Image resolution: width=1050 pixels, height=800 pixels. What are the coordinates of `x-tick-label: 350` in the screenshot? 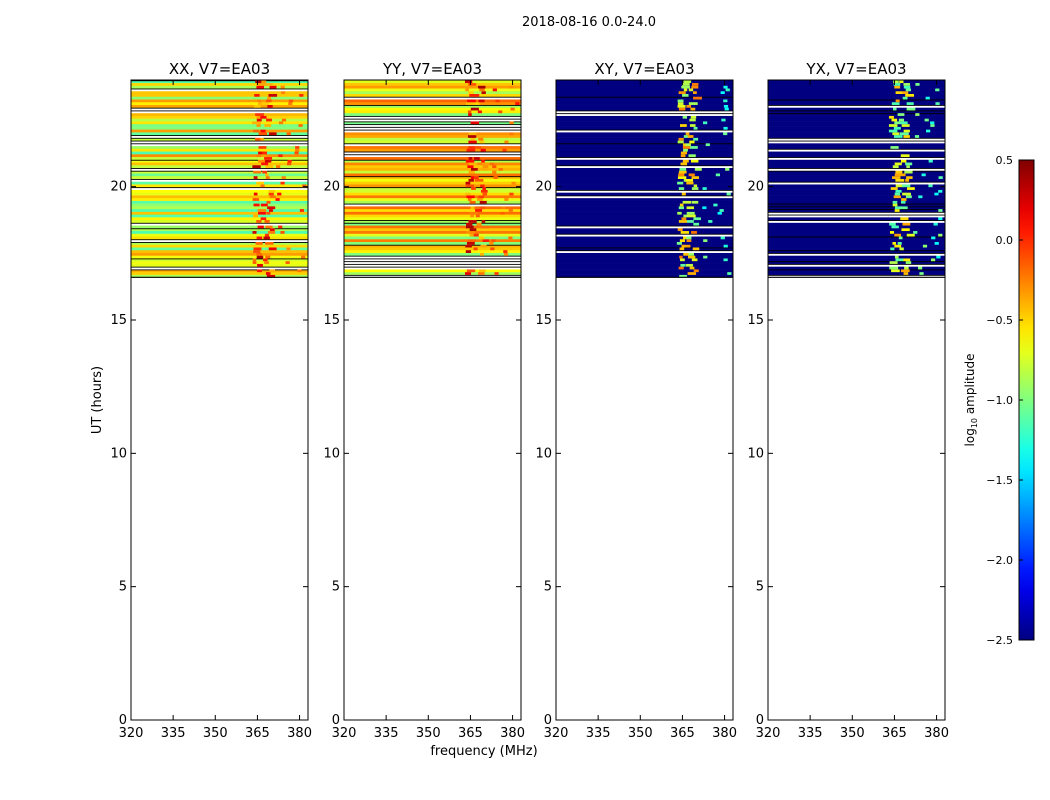 It's located at (852, 733).